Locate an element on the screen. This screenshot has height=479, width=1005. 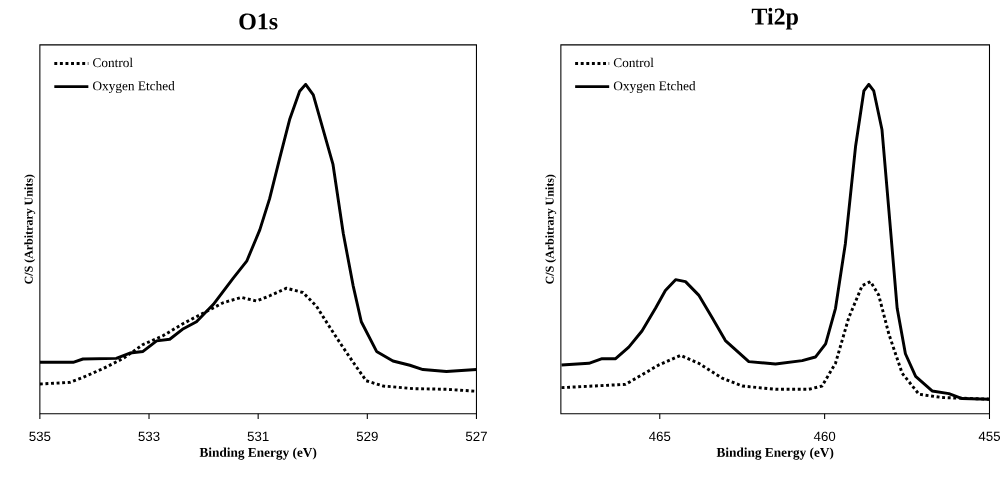
chart-title: Ti2p is located at coordinates (774, 18).